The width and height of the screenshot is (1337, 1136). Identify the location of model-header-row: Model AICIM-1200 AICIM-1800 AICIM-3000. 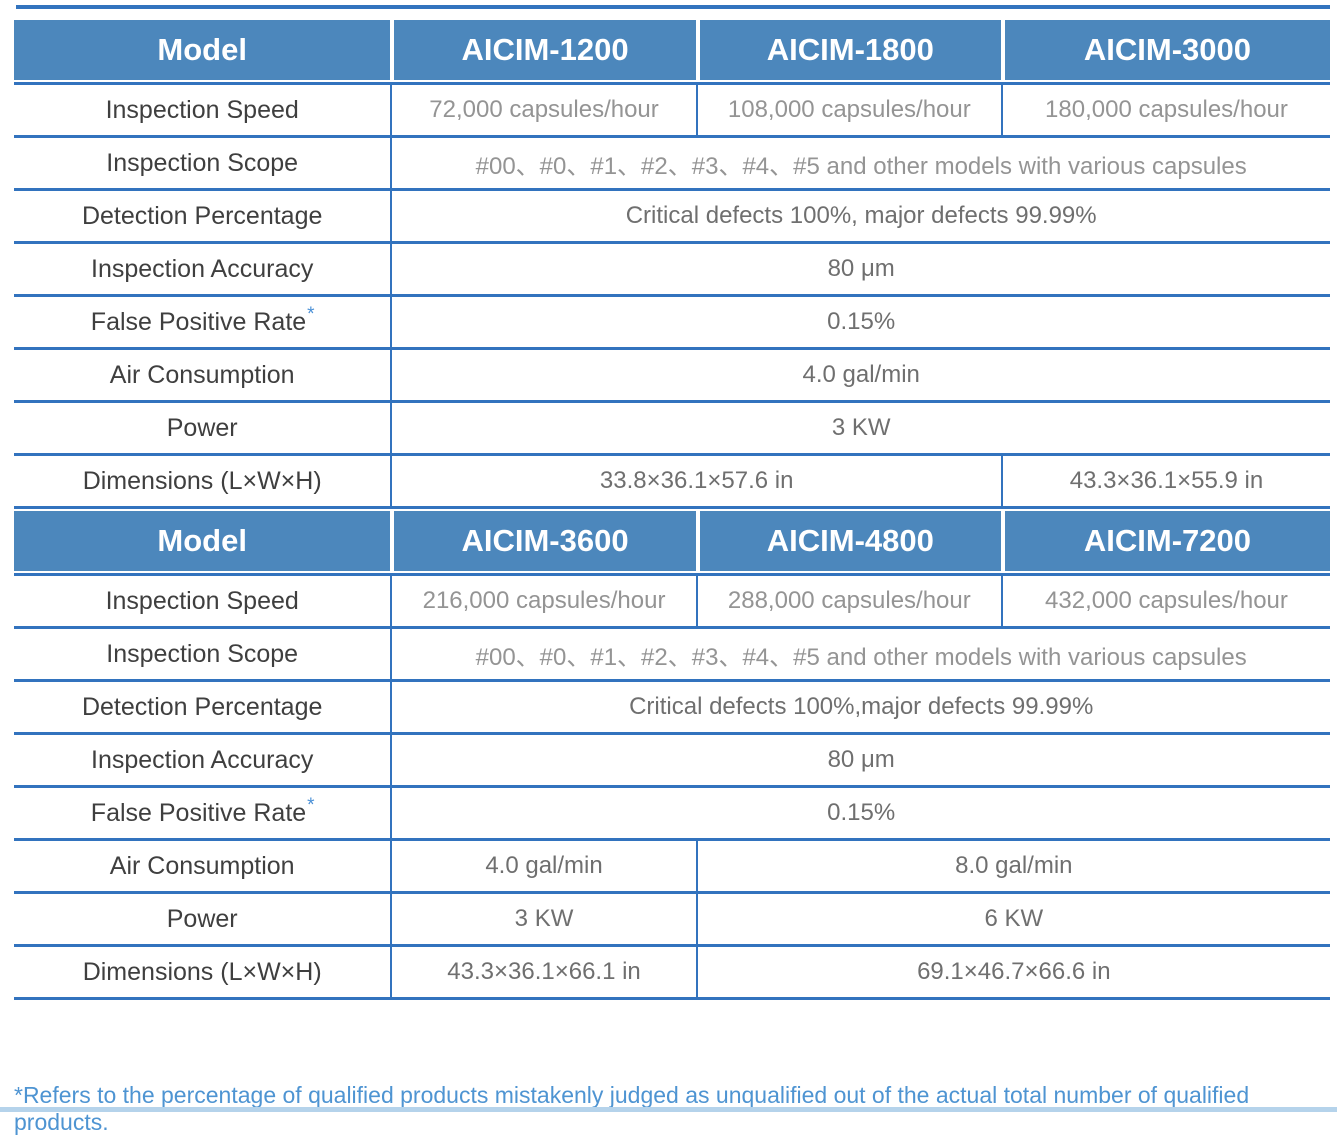
(672, 50).